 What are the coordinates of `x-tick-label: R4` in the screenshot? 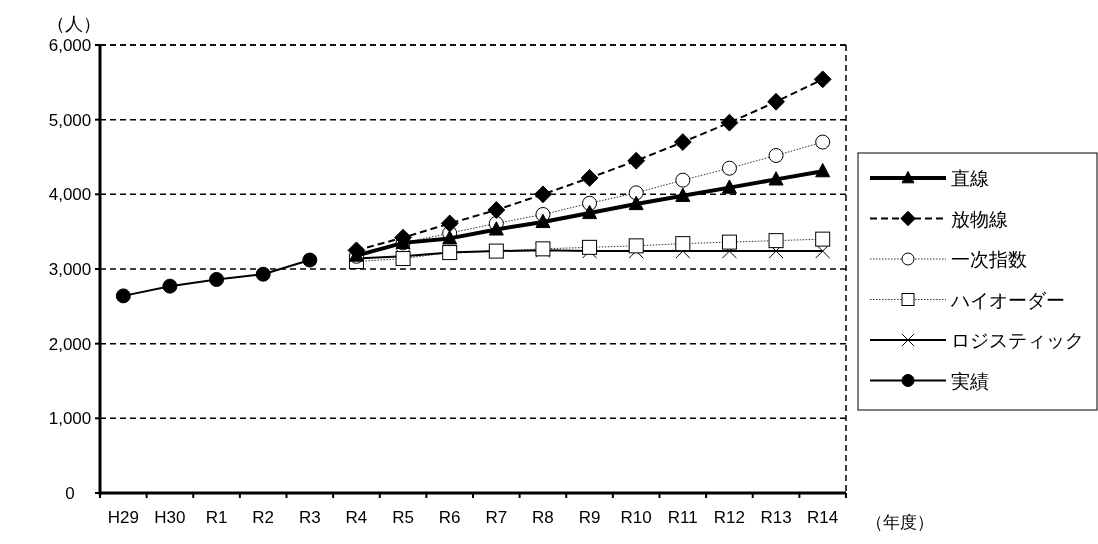 It's located at (356, 517).